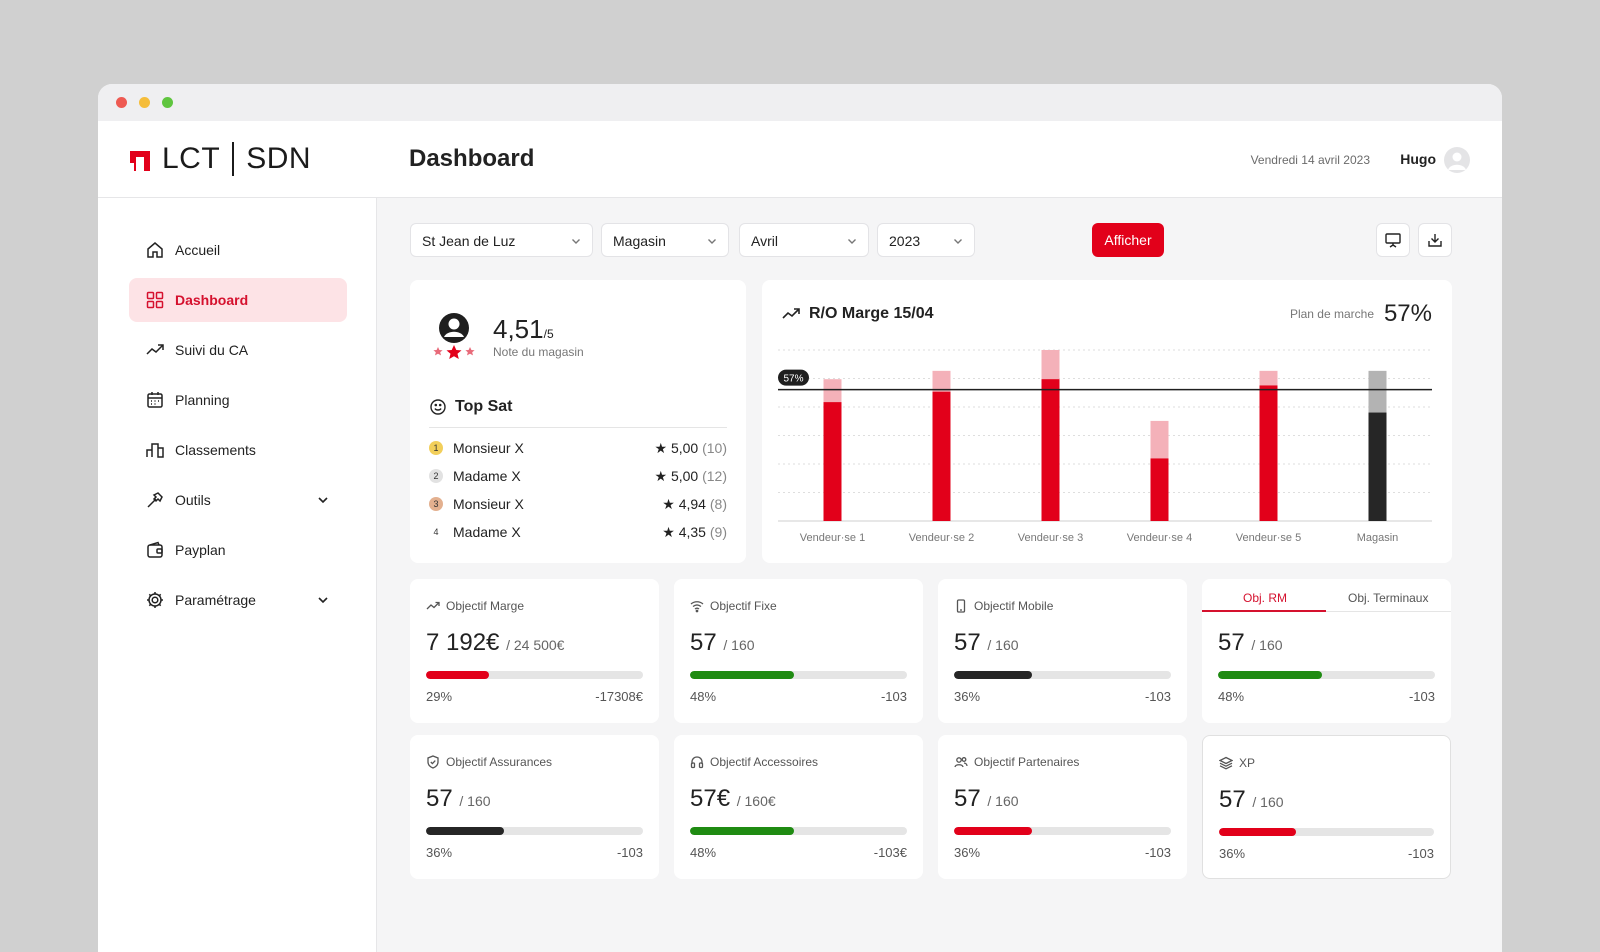 This screenshot has height=952, width=1600. I want to click on kpi-card-xp: XP 57 / 160 36% -103, so click(1326, 807).